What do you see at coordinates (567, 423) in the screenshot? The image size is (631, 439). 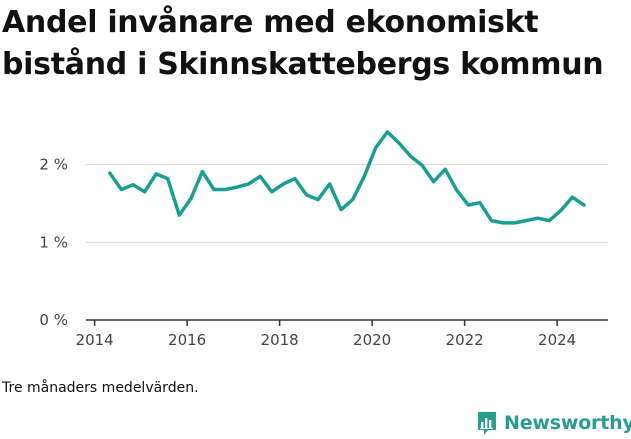 I see `brand-name: Newsworthy` at bounding box center [567, 423].